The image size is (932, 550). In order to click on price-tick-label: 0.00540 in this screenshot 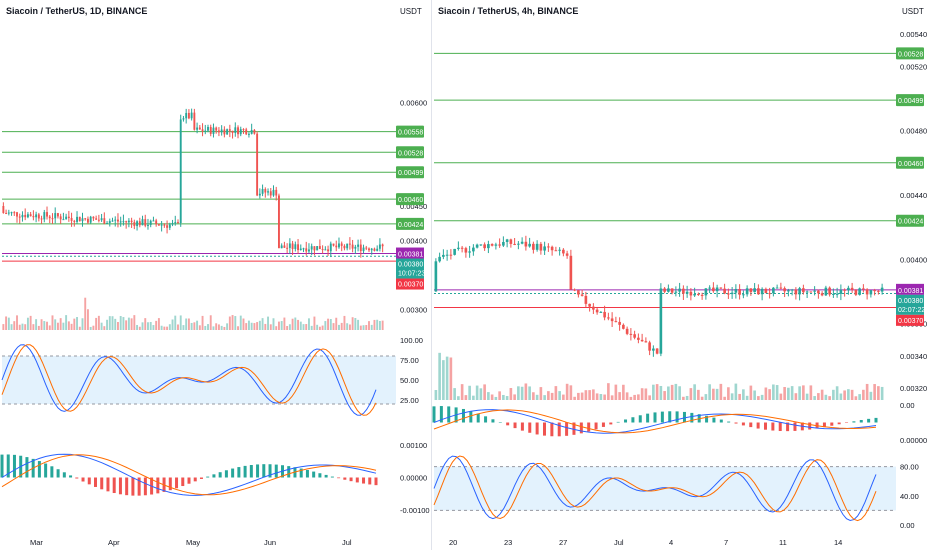, I will do `click(913, 34)`.